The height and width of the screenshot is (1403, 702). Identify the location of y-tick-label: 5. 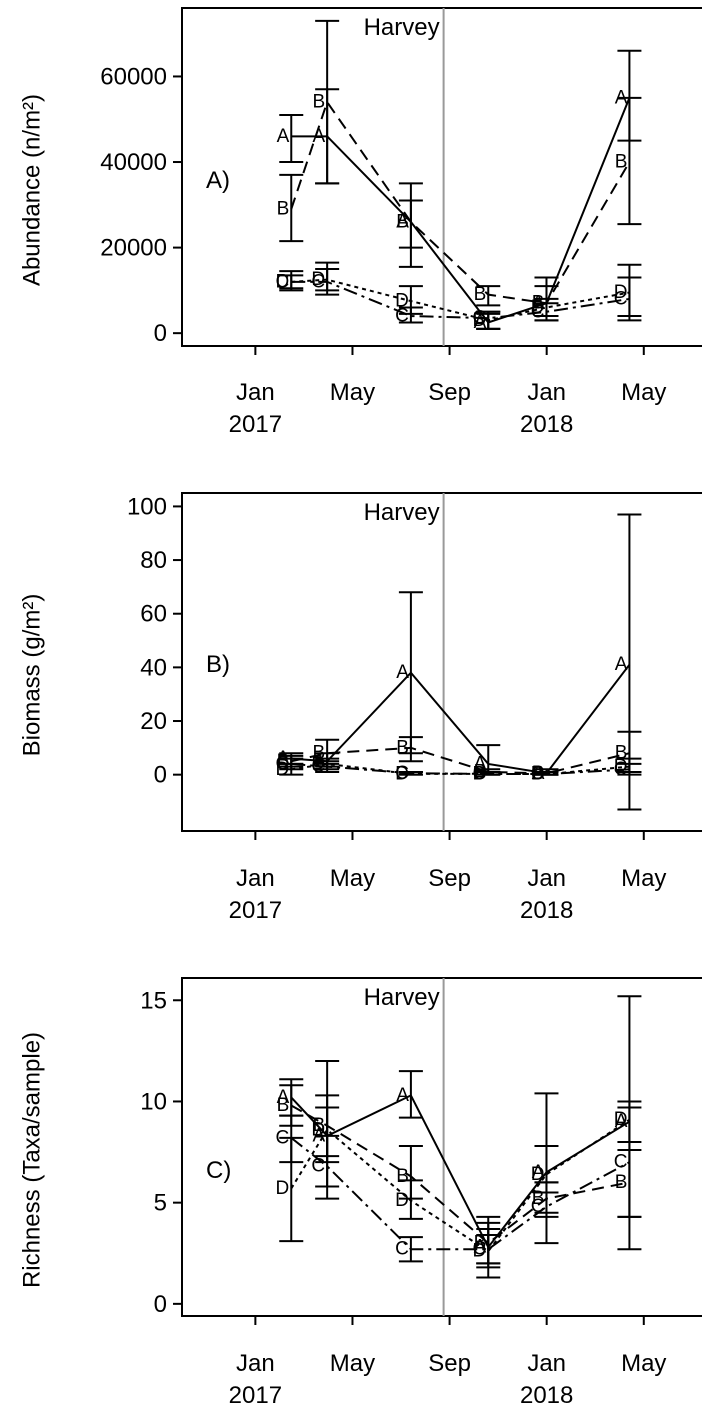
(160, 1203).